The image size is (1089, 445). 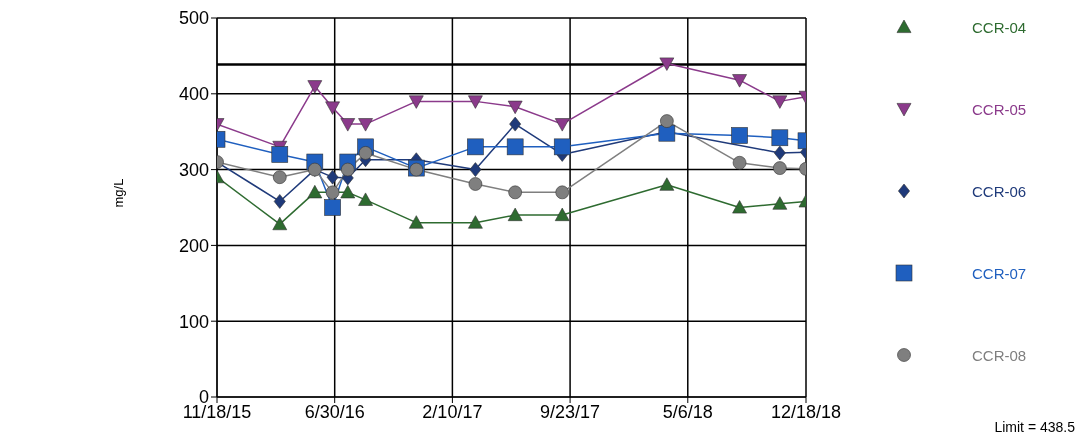 What do you see at coordinates (999, 273) in the screenshot?
I see `text: CCR-07` at bounding box center [999, 273].